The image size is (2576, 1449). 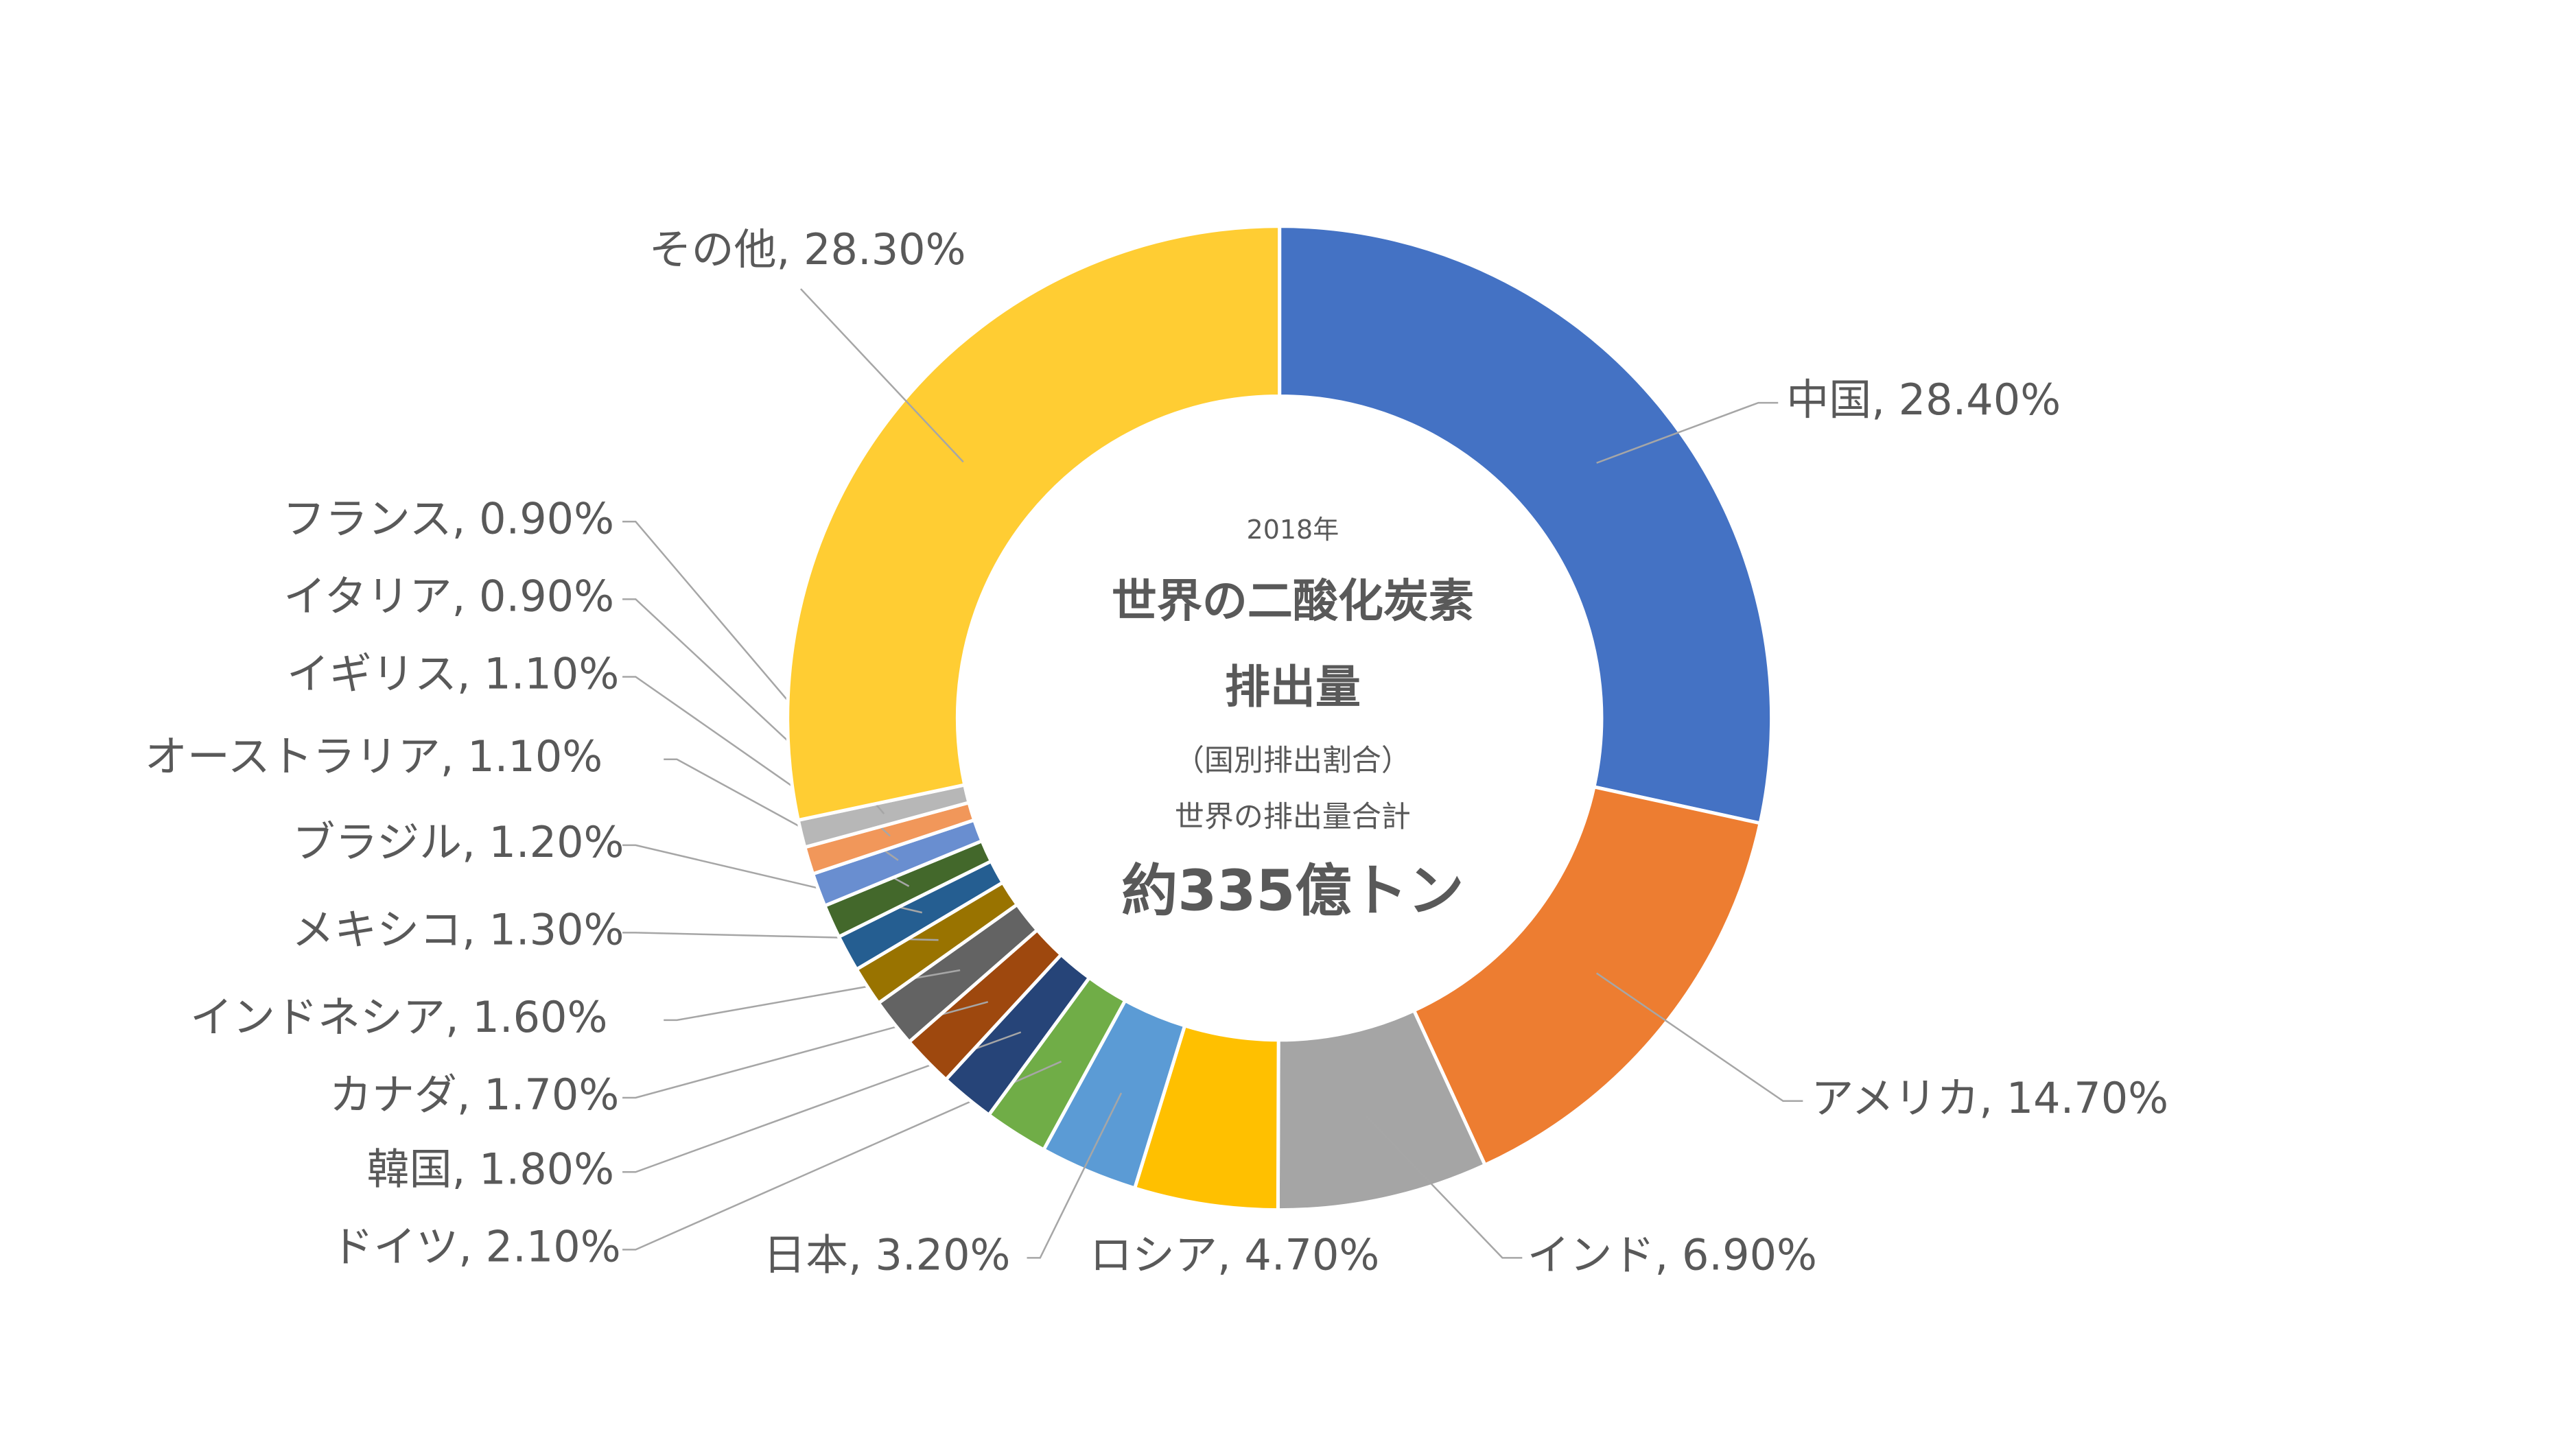 I want to click on data-label: アメリカ, 14.70%, so click(x=1989, y=1098).